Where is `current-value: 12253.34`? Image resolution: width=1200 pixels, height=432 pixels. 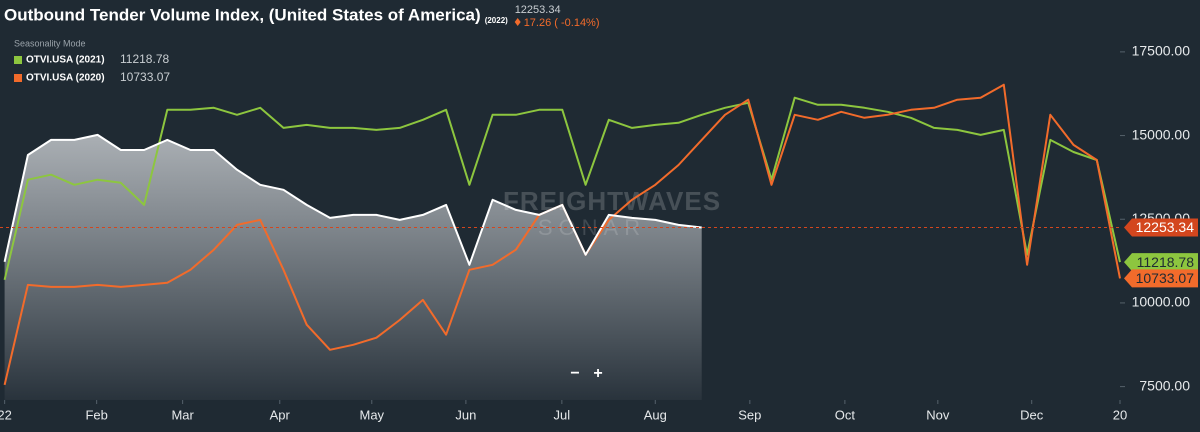 current-value: 12253.34 is located at coordinates (538, 10).